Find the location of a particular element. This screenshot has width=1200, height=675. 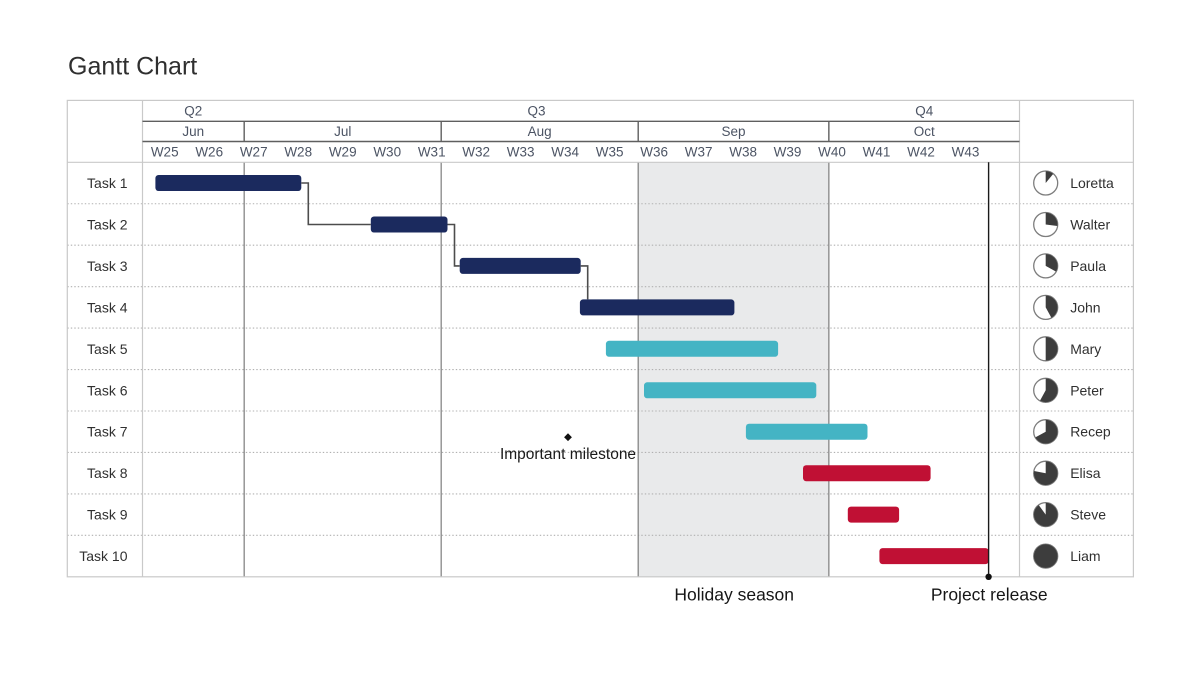

svg-text: W36 is located at coordinates (654, 151).